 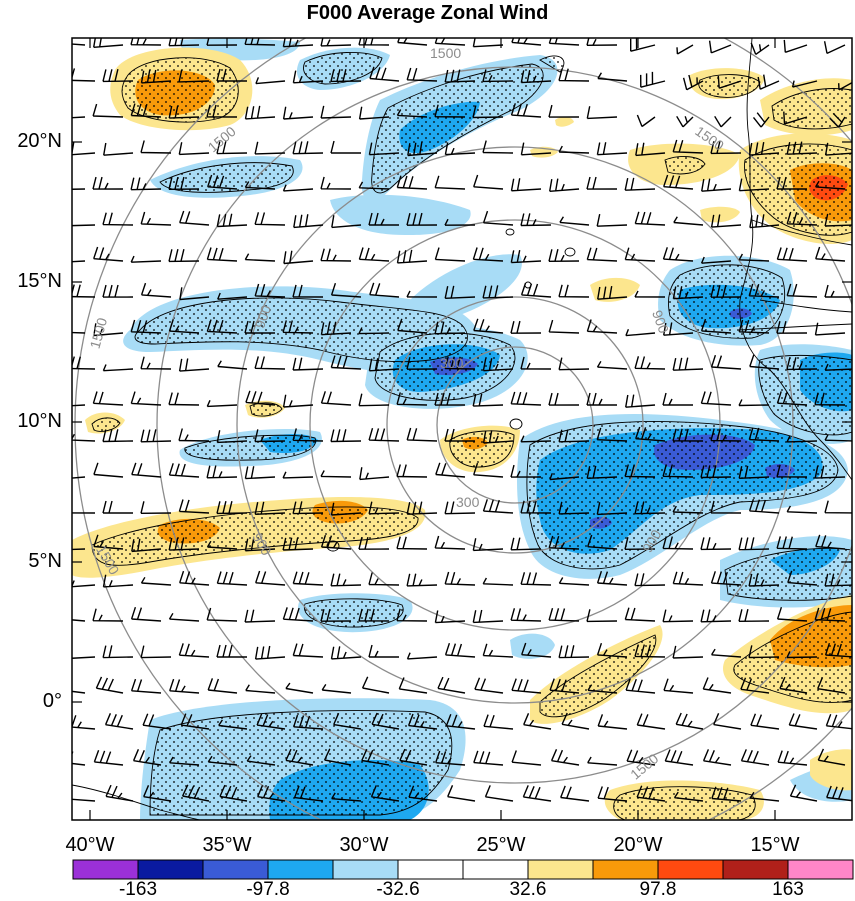 What do you see at coordinates (39, 281) in the screenshot?
I see `lat-label-15n: 15°N` at bounding box center [39, 281].